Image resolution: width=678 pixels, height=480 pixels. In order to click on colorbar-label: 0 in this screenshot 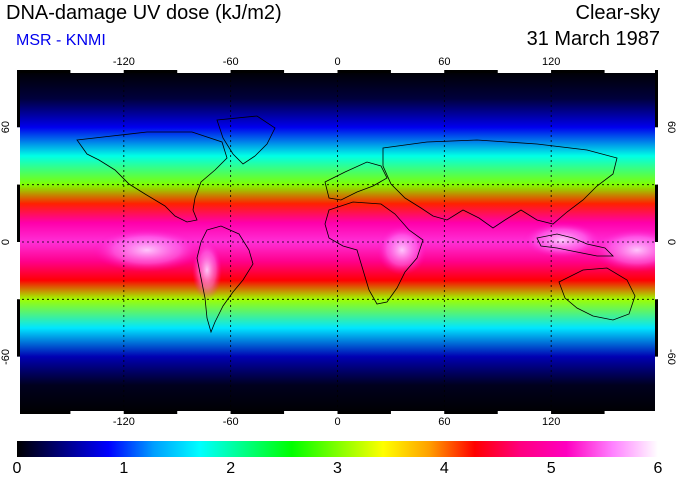, I will do `click(17, 468)`.